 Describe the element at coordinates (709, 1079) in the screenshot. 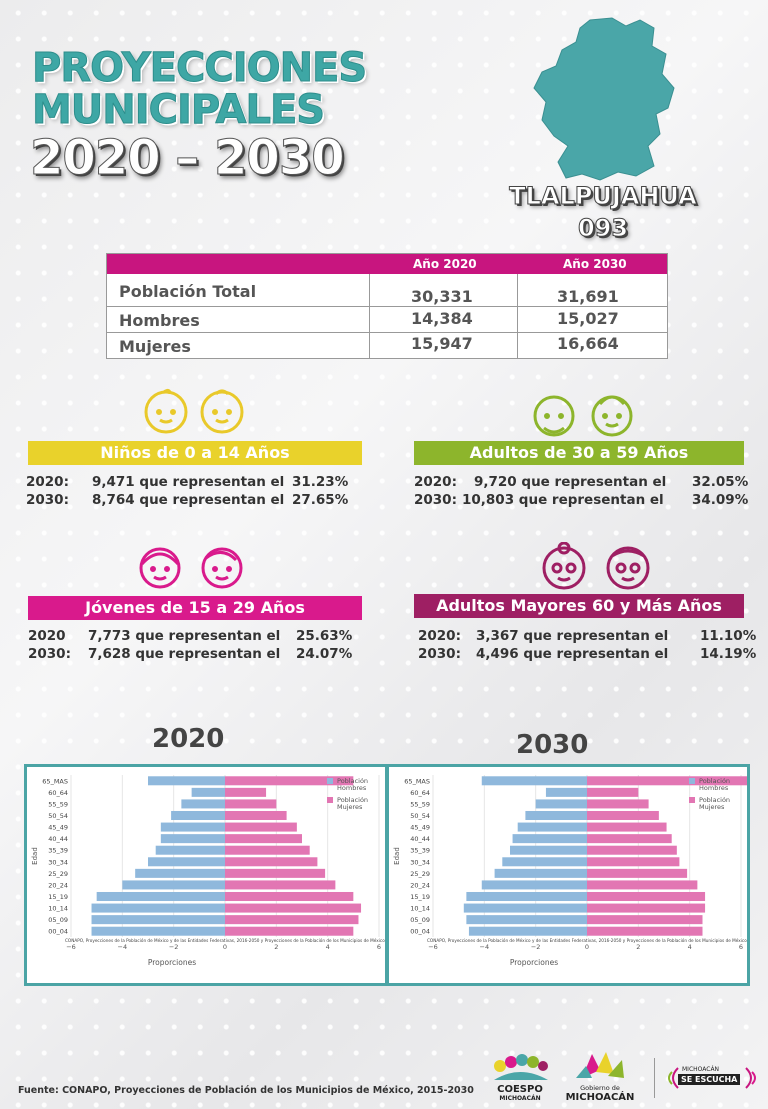

I see `se-escucha-label-2: SE ESCUCHA` at that location.